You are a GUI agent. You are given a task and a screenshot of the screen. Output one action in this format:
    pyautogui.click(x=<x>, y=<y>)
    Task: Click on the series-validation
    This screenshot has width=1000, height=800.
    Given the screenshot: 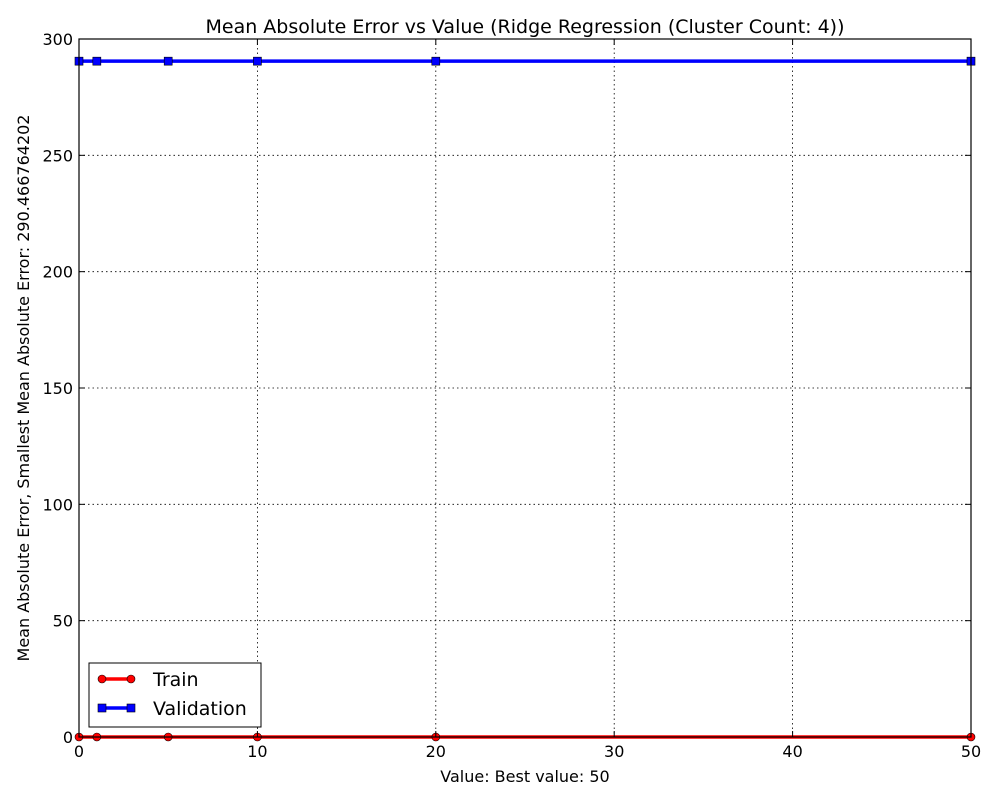 What is the action you would take?
    pyautogui.click(x=525, y=61)
    